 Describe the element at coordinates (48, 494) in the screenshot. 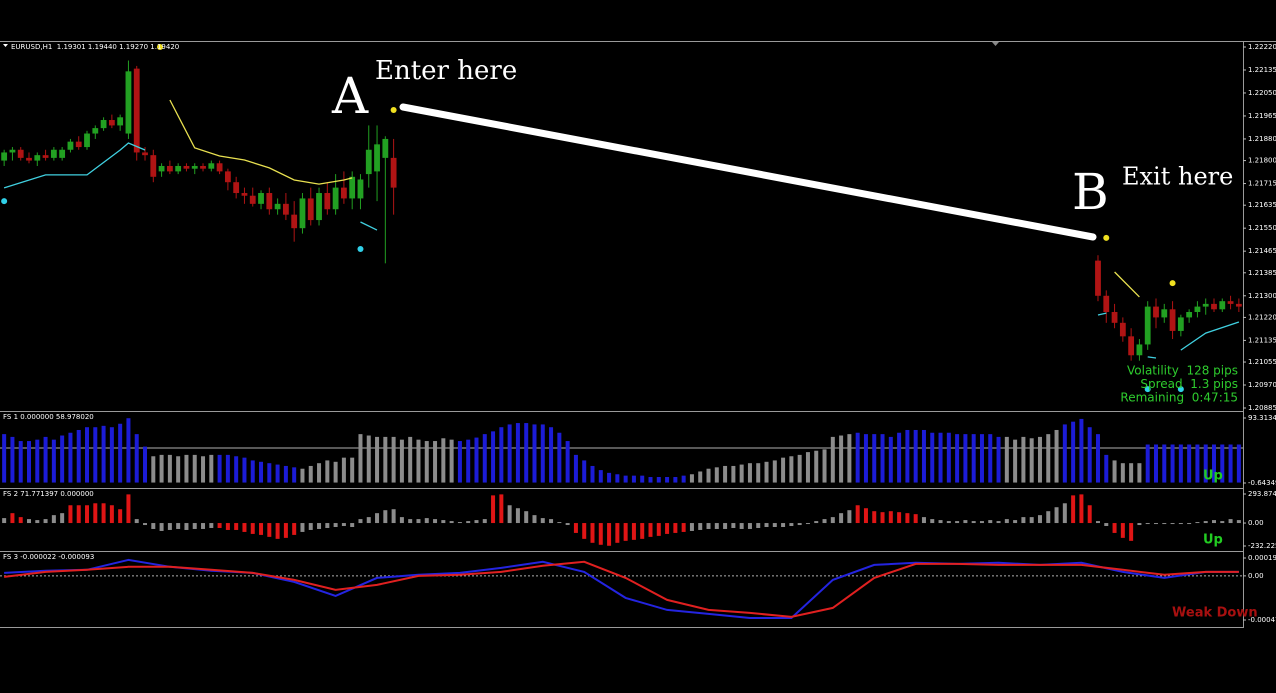

I see `panel-title: FS 2 71.771397 0.000000` at that location.